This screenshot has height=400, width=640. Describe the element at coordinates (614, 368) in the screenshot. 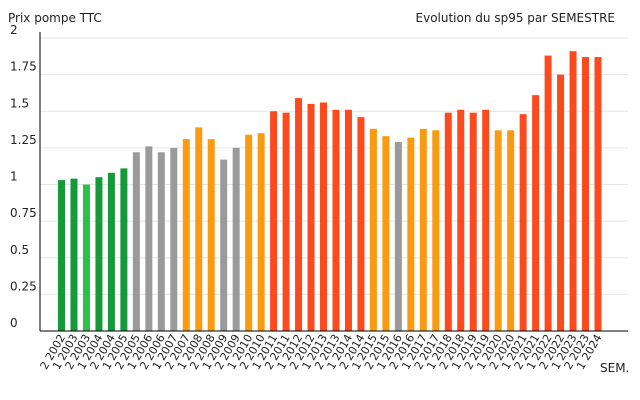

I see `x-axis-title: SEM.` at that location.